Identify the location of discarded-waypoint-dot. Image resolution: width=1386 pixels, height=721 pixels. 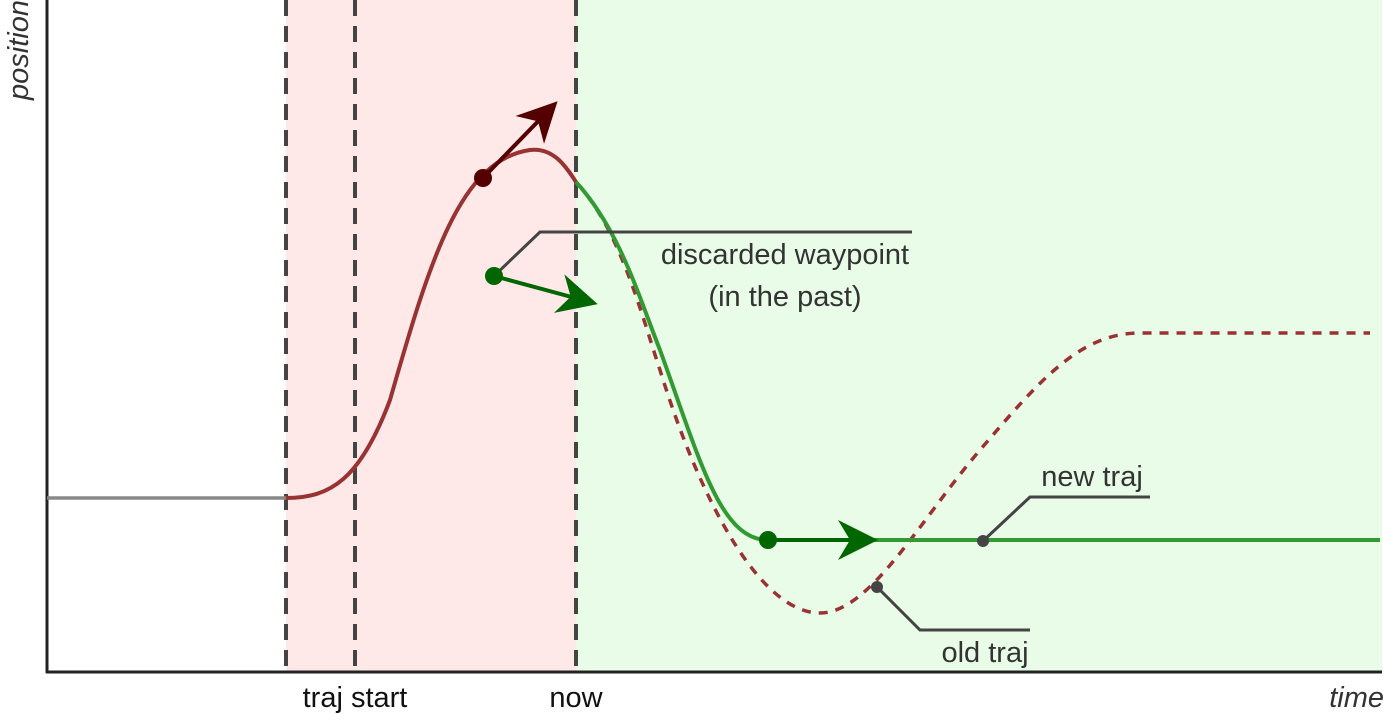
(494, 276).